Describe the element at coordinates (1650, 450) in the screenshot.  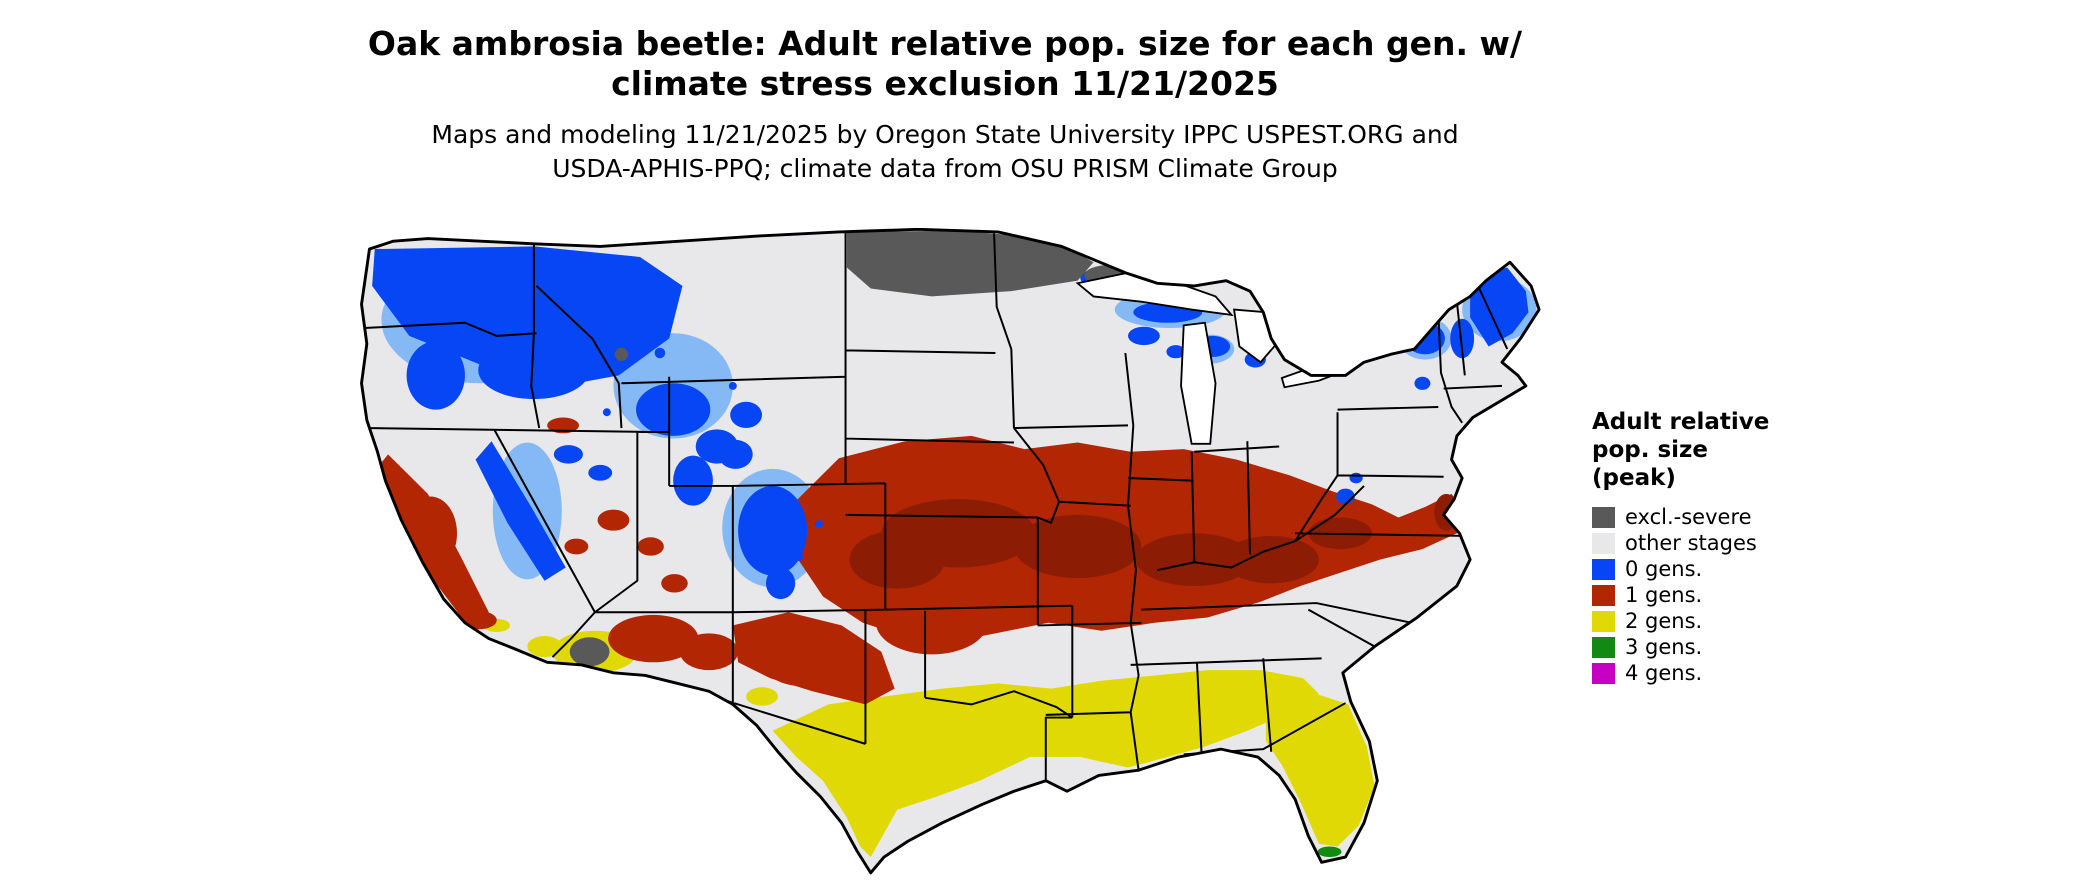
I see `legend-title-line2: pop. size` at that location.